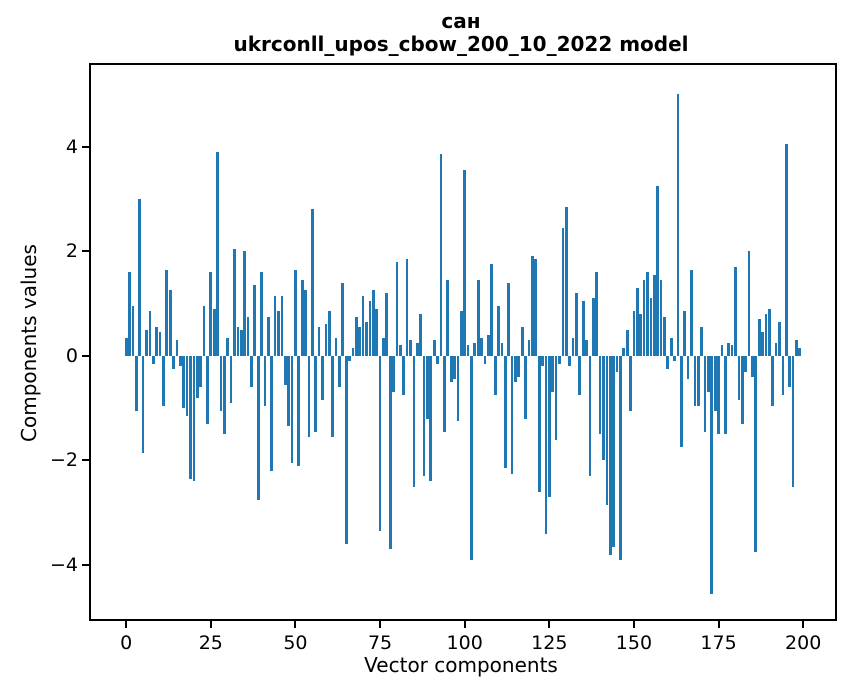 The image size is (847, 696). Describe the element at coordinates (71, 355) in the screenshot. I see `y-tick-label: 0` at that location.